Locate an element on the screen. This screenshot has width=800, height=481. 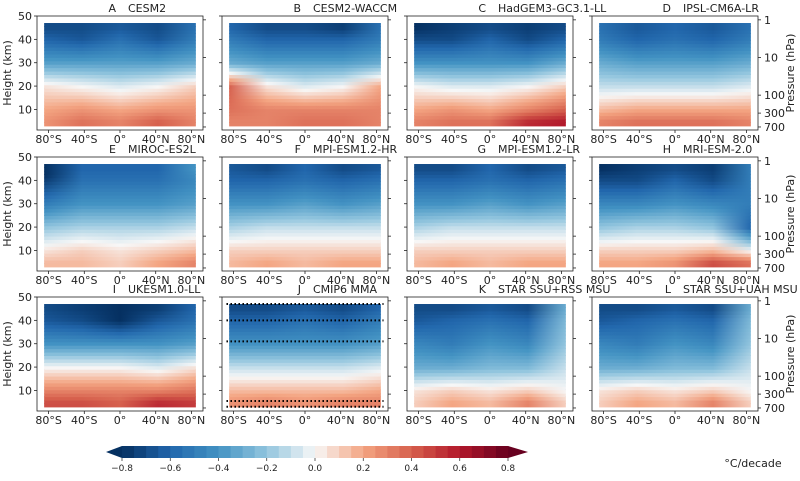
panel-title: MRI-ESM-2.0 is located at coordinates (717, 149).